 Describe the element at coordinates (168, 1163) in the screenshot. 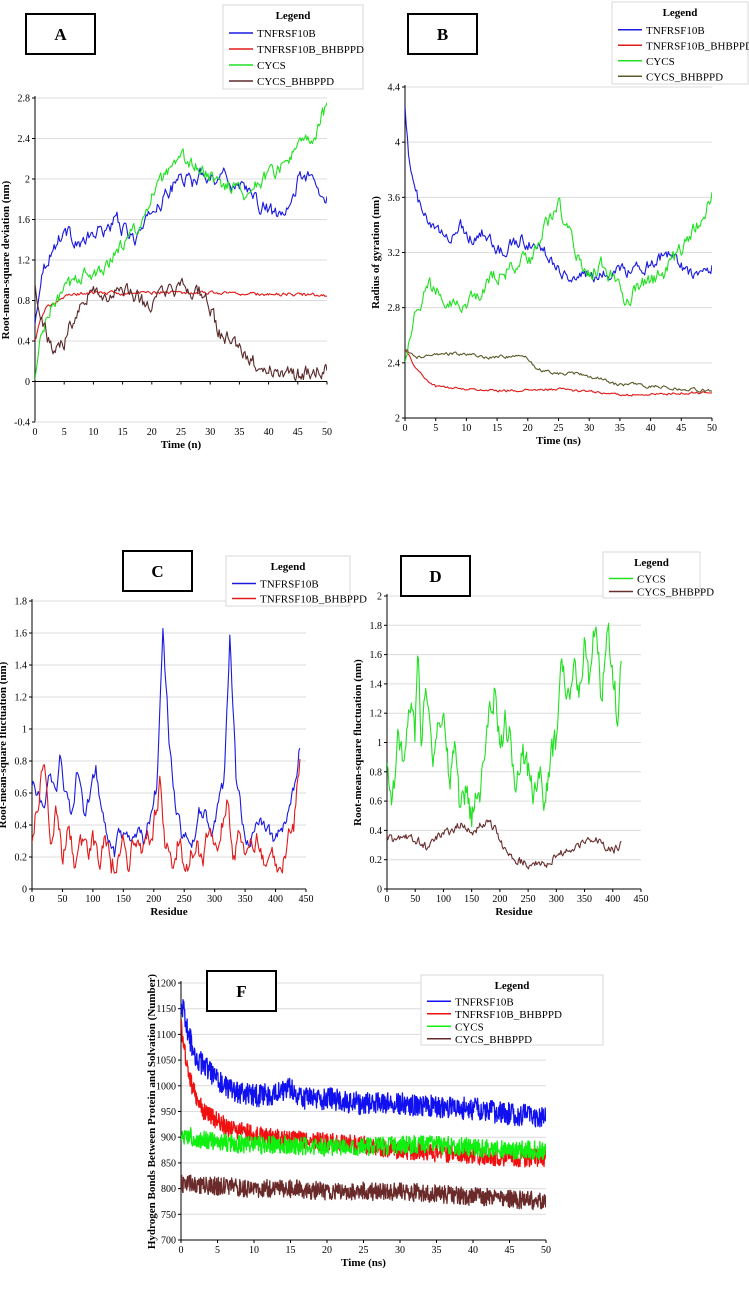

I see `y-tick-label: 850` at that location.